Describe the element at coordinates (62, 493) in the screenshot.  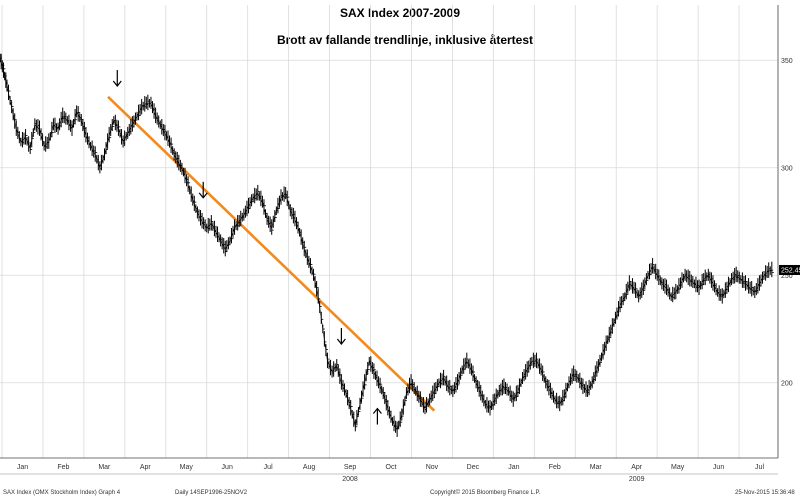
I see `footer-left: SAX Index (OMX Stockholm Index) Graph 4` at that location.